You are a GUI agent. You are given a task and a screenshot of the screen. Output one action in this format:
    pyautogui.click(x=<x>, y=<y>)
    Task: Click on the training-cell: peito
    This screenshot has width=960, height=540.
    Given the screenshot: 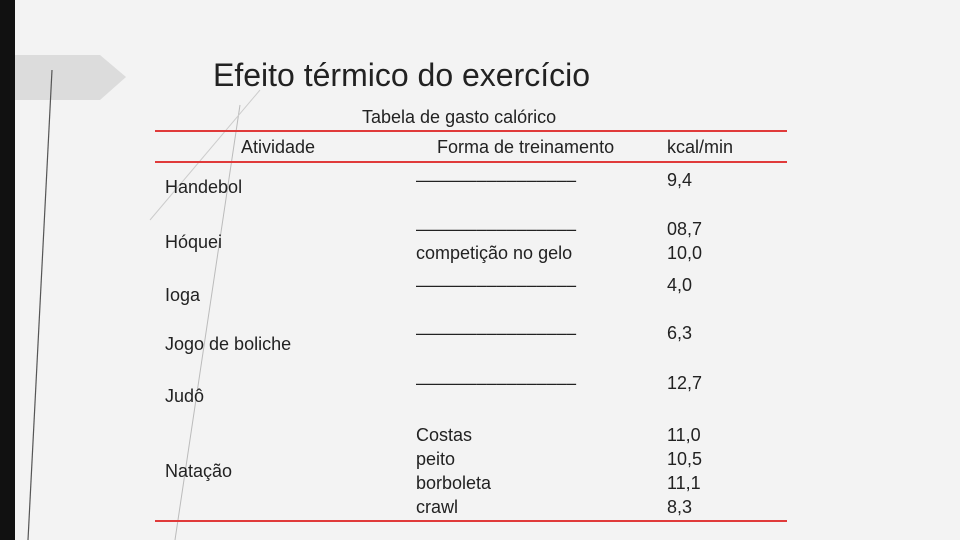 What is the action you would take?
    pyautogui.click(x=436, y=459)
    